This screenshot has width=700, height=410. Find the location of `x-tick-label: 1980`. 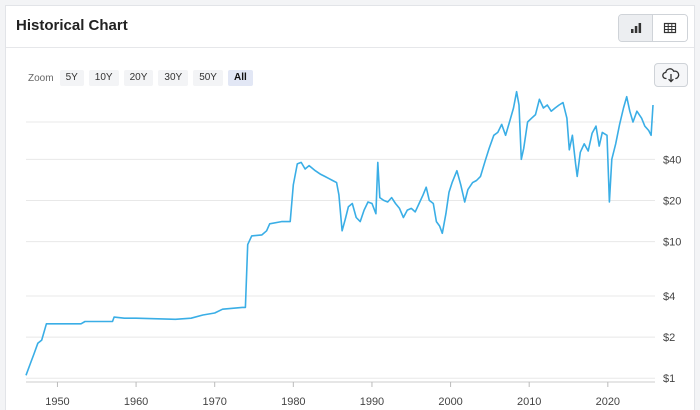

x-tick-label: 1980 is located at coordinates (293, 402).